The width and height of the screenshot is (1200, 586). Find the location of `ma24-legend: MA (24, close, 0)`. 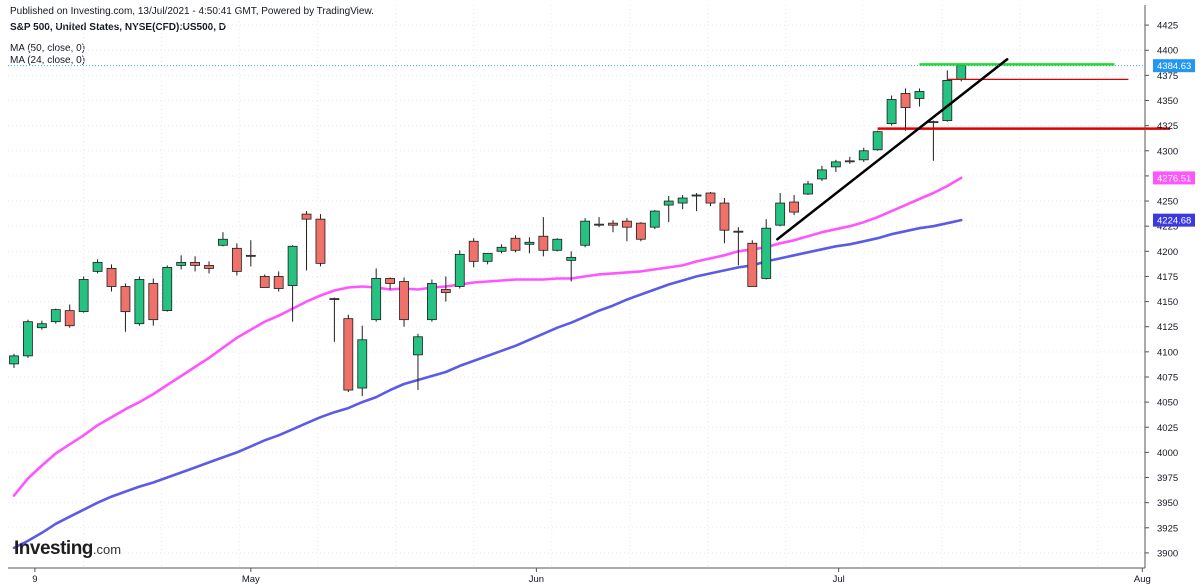

ma24-legend: MA (24, close, 0) is located at coordinates (48, 60).